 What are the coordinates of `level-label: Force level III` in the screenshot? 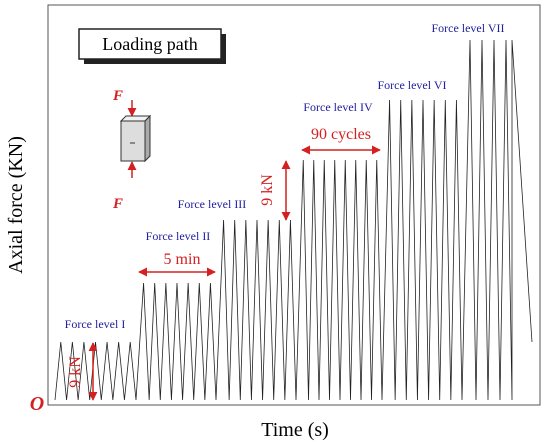 It's located at (212, 204).